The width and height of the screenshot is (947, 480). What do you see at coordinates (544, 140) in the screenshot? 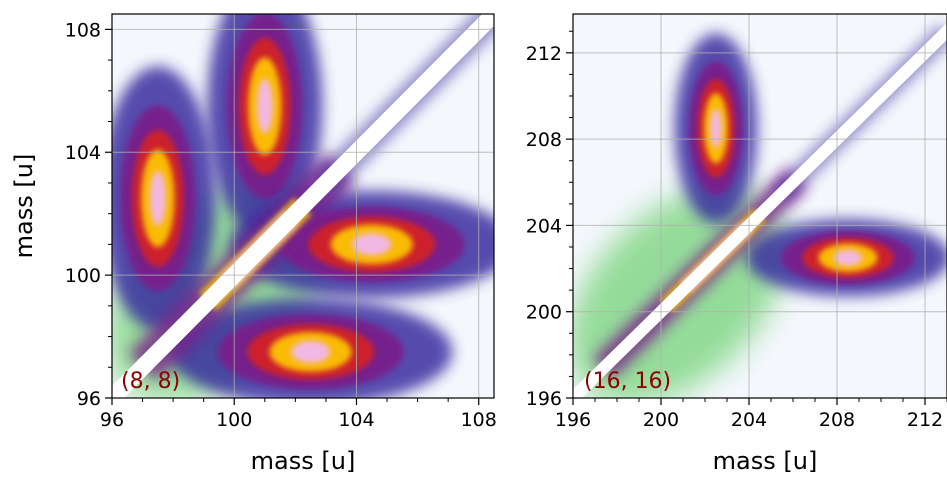
I see `y-tick-label: 208` at bounding box center [544, 140].